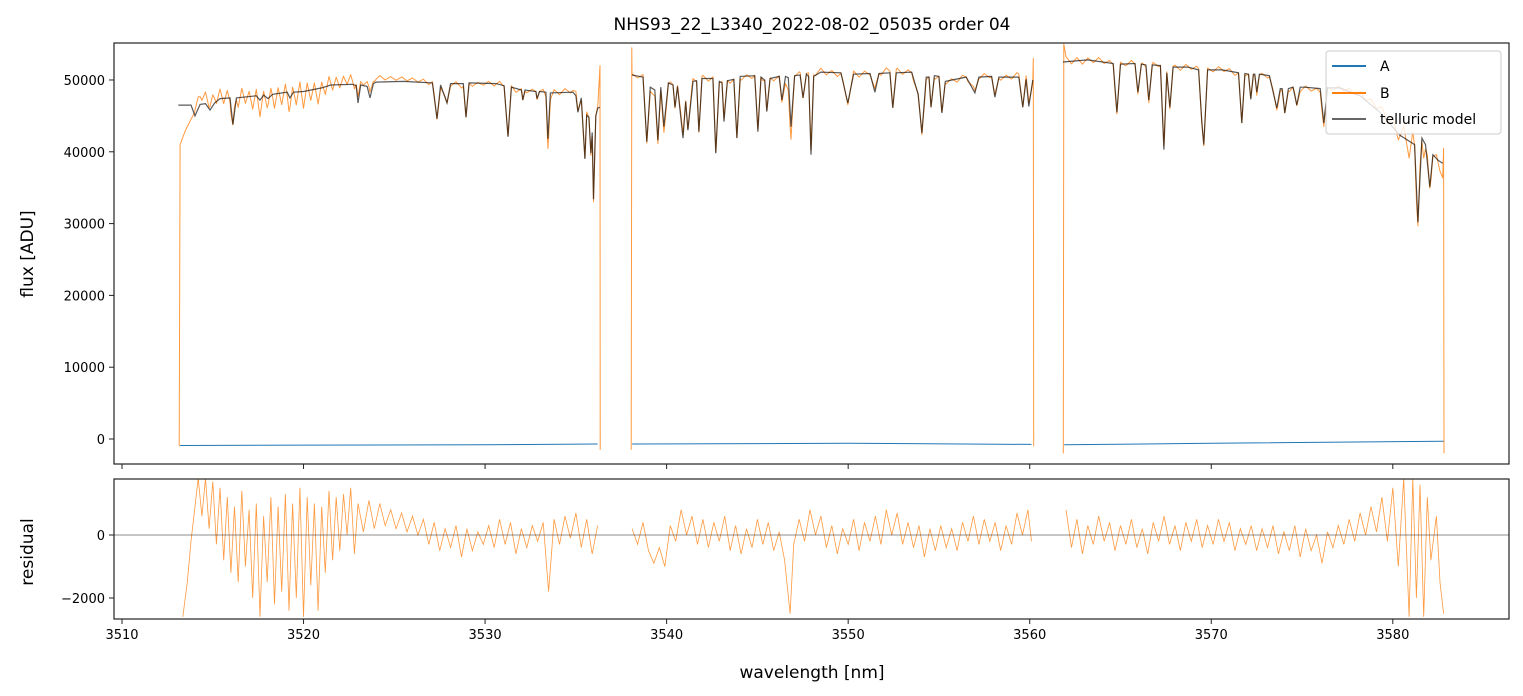 This screenshot has height=696, width=1523. I want to click on y-axis-label-flux: flux [ADU], so click(28, 253).